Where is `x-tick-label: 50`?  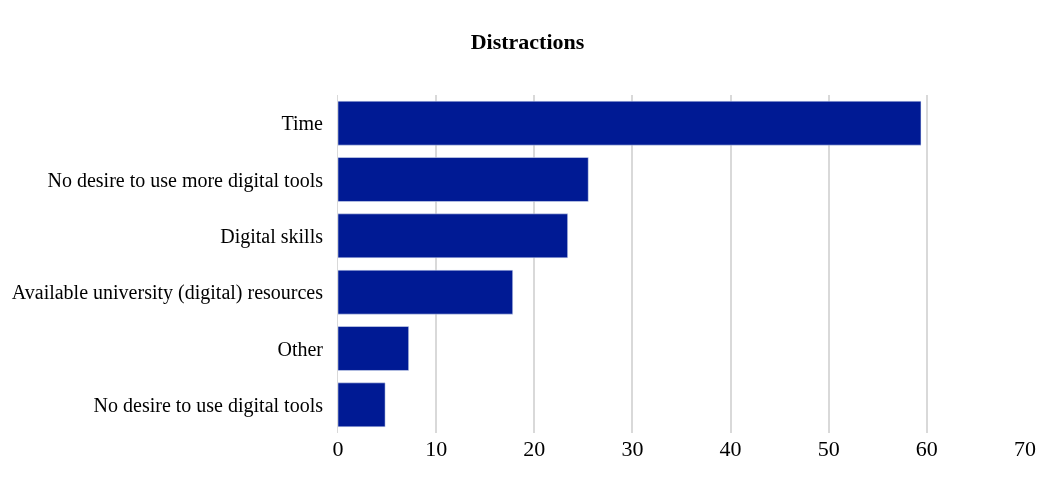 x-tick-label: 50 is located at coordinates (828, 448).